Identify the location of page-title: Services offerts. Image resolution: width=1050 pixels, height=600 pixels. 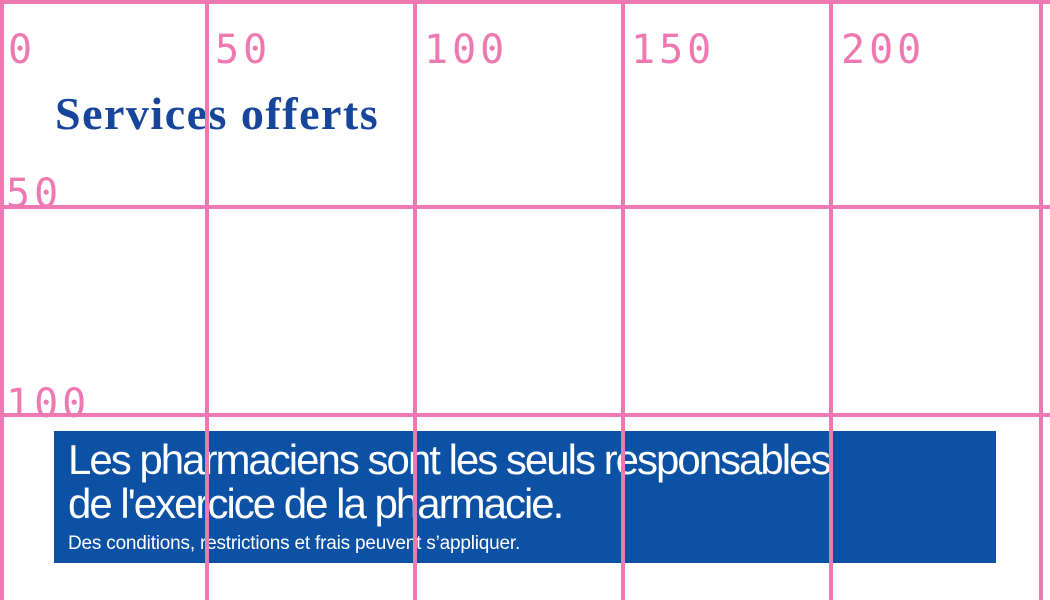
(217, 113).